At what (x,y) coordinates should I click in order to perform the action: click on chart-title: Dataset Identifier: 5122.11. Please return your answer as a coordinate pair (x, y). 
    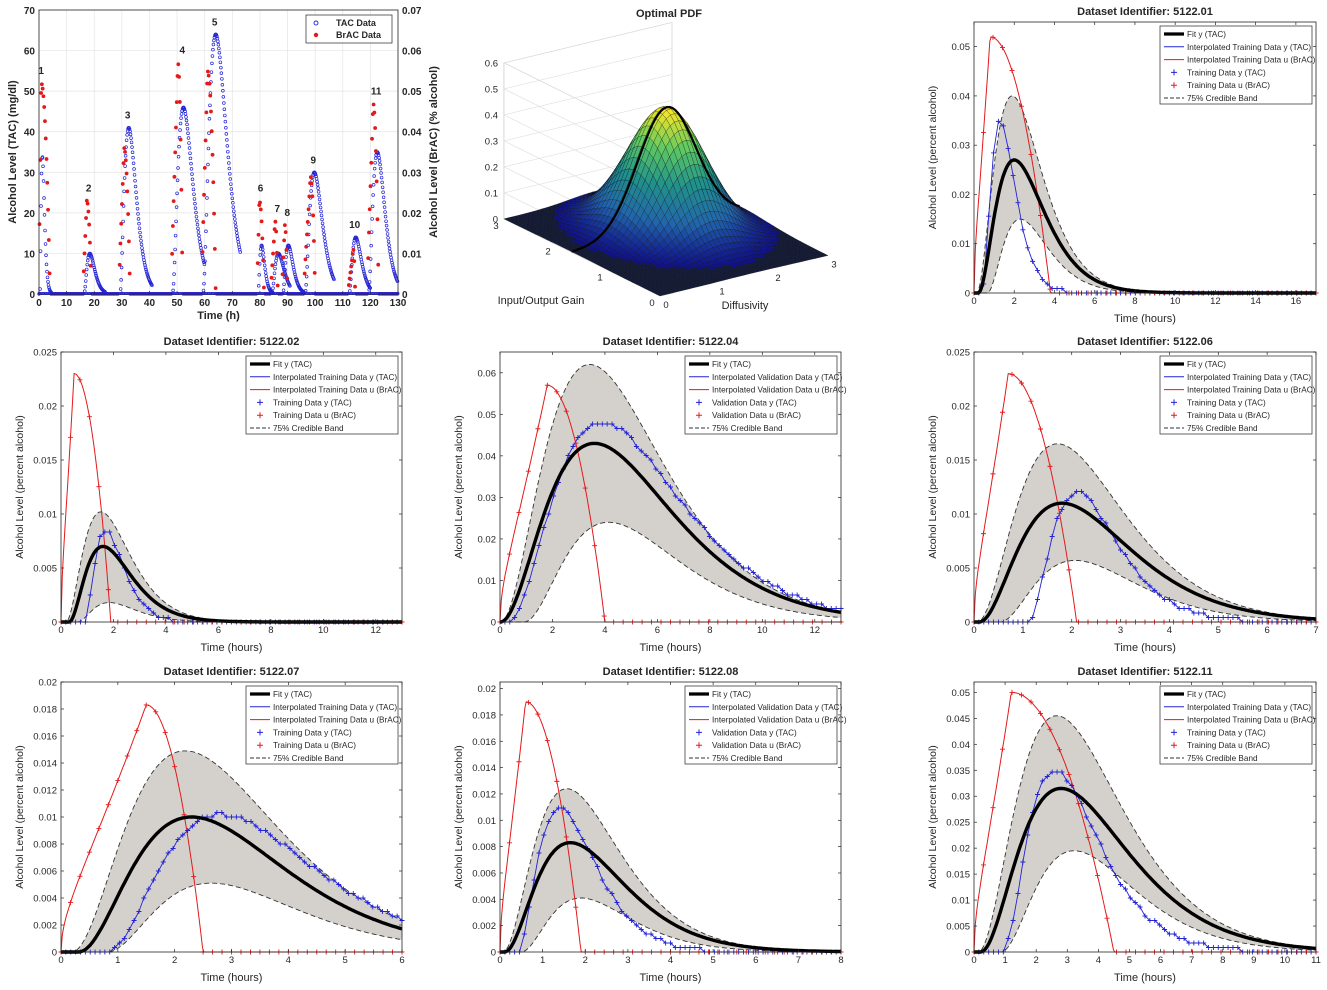
    Looking at the image, I should click on (1144, 672).